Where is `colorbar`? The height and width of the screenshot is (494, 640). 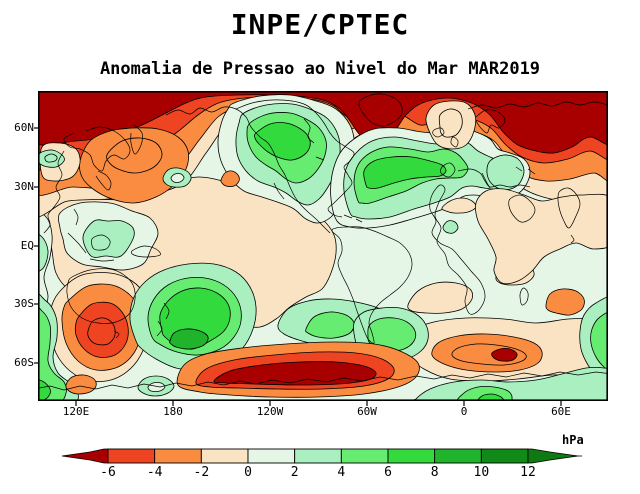
colorbar is located at coordinates (321, 456).